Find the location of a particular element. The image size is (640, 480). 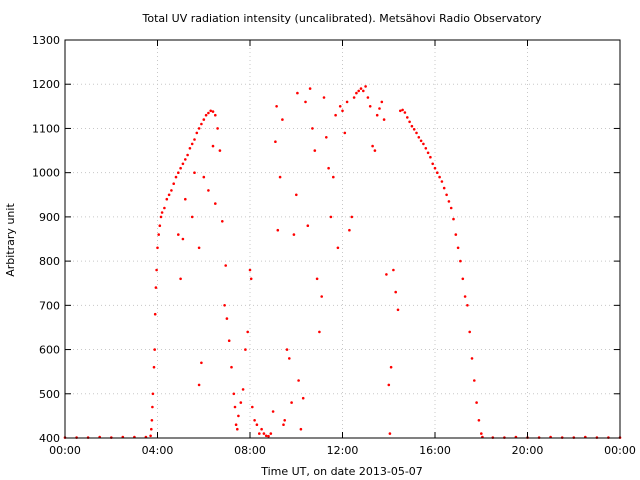

x-tick-label: 20:00 is located at coordinates (528, 450).